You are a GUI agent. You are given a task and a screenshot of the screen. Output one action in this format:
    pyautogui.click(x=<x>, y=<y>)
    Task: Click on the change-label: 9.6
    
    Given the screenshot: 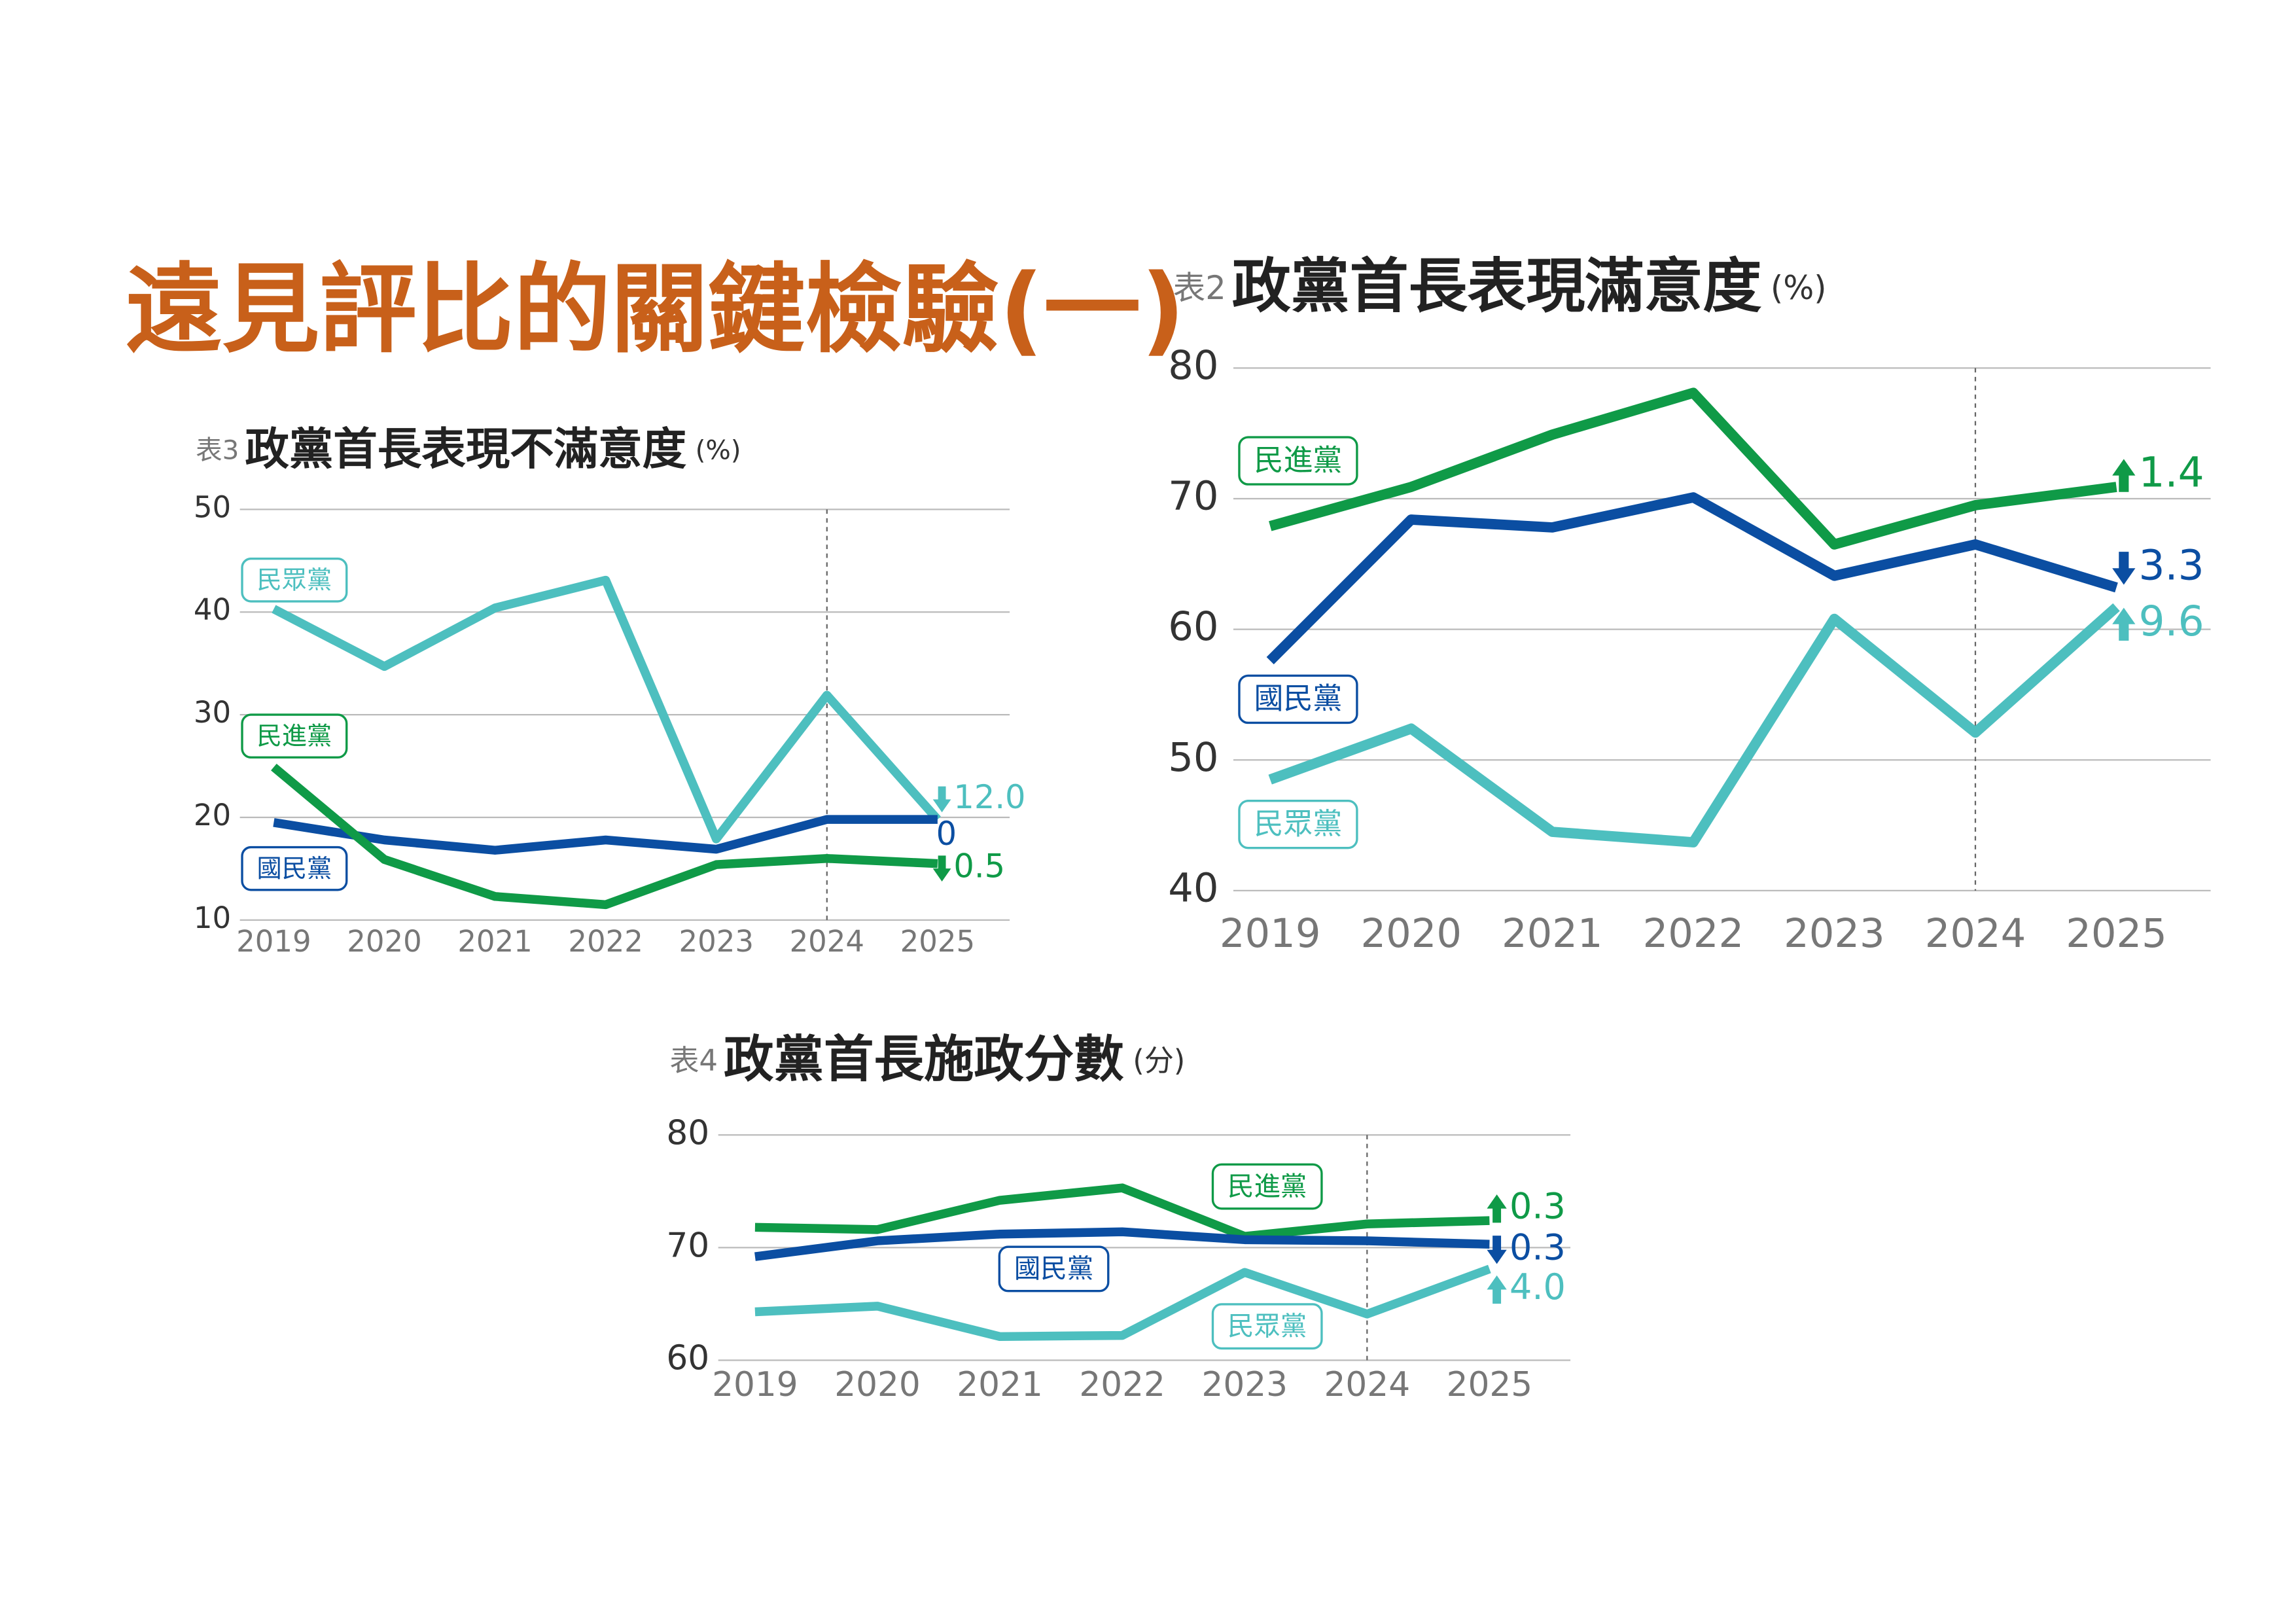 What is the action you would take?
    pyautogui.click(x=2171, y=621)
    